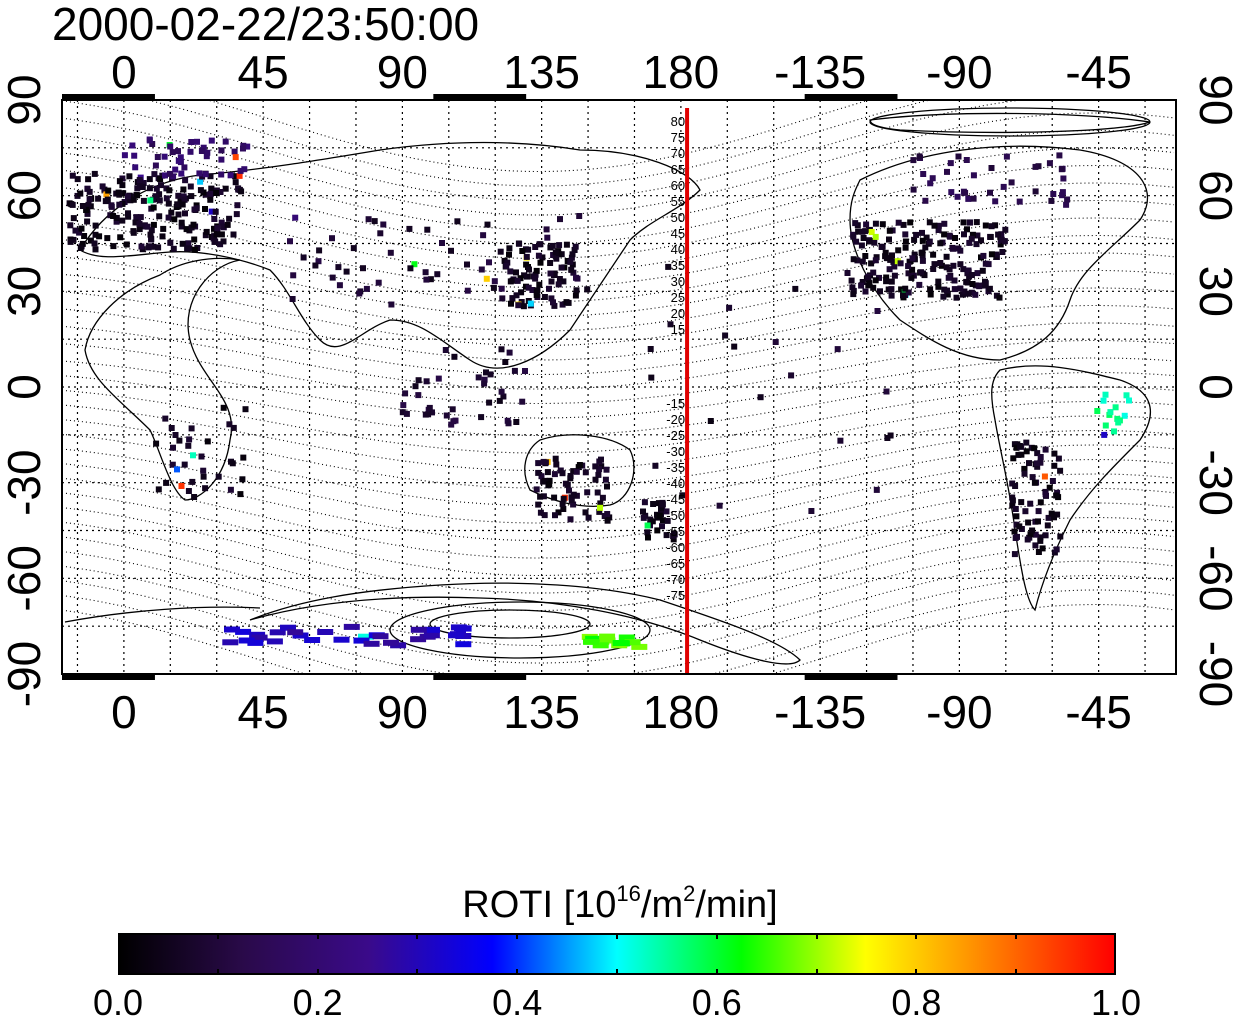 The height and width of the screenshot is (1024, 1240). Describe the element at coordinates (1215, 195) in the screenshot. I see `lat-tick-label-right: 60` at that location.